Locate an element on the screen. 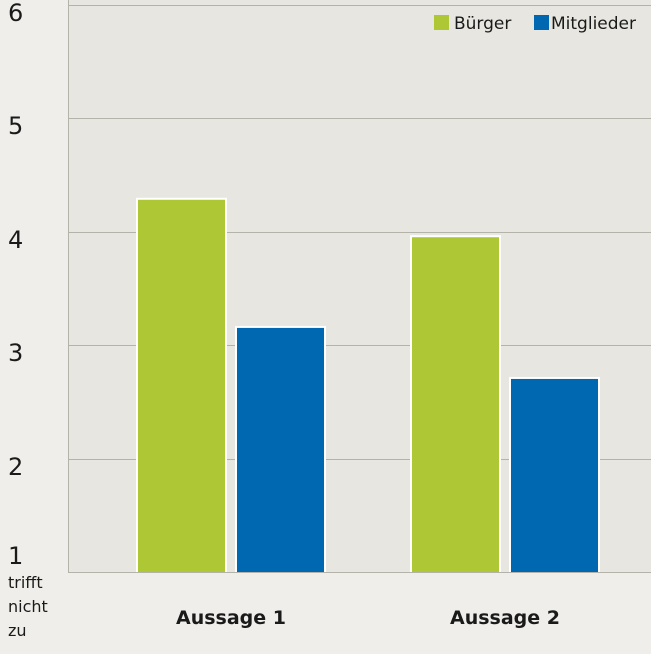  y-axis-tick-labels: 1 2 3 4 5 6 is located at coordinates (15, 285).